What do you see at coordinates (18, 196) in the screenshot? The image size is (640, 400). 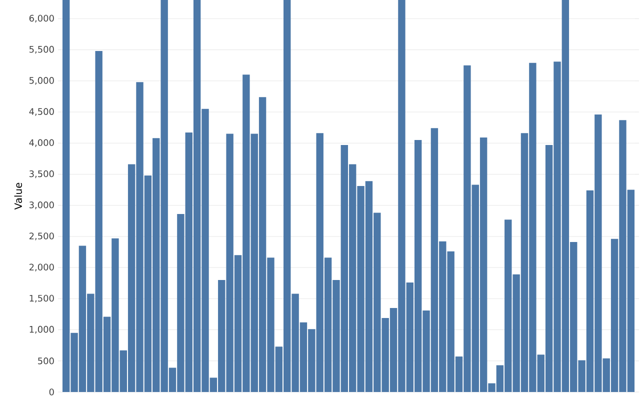 I see `y-axis-title: Value` at bounding box center [18, 196].